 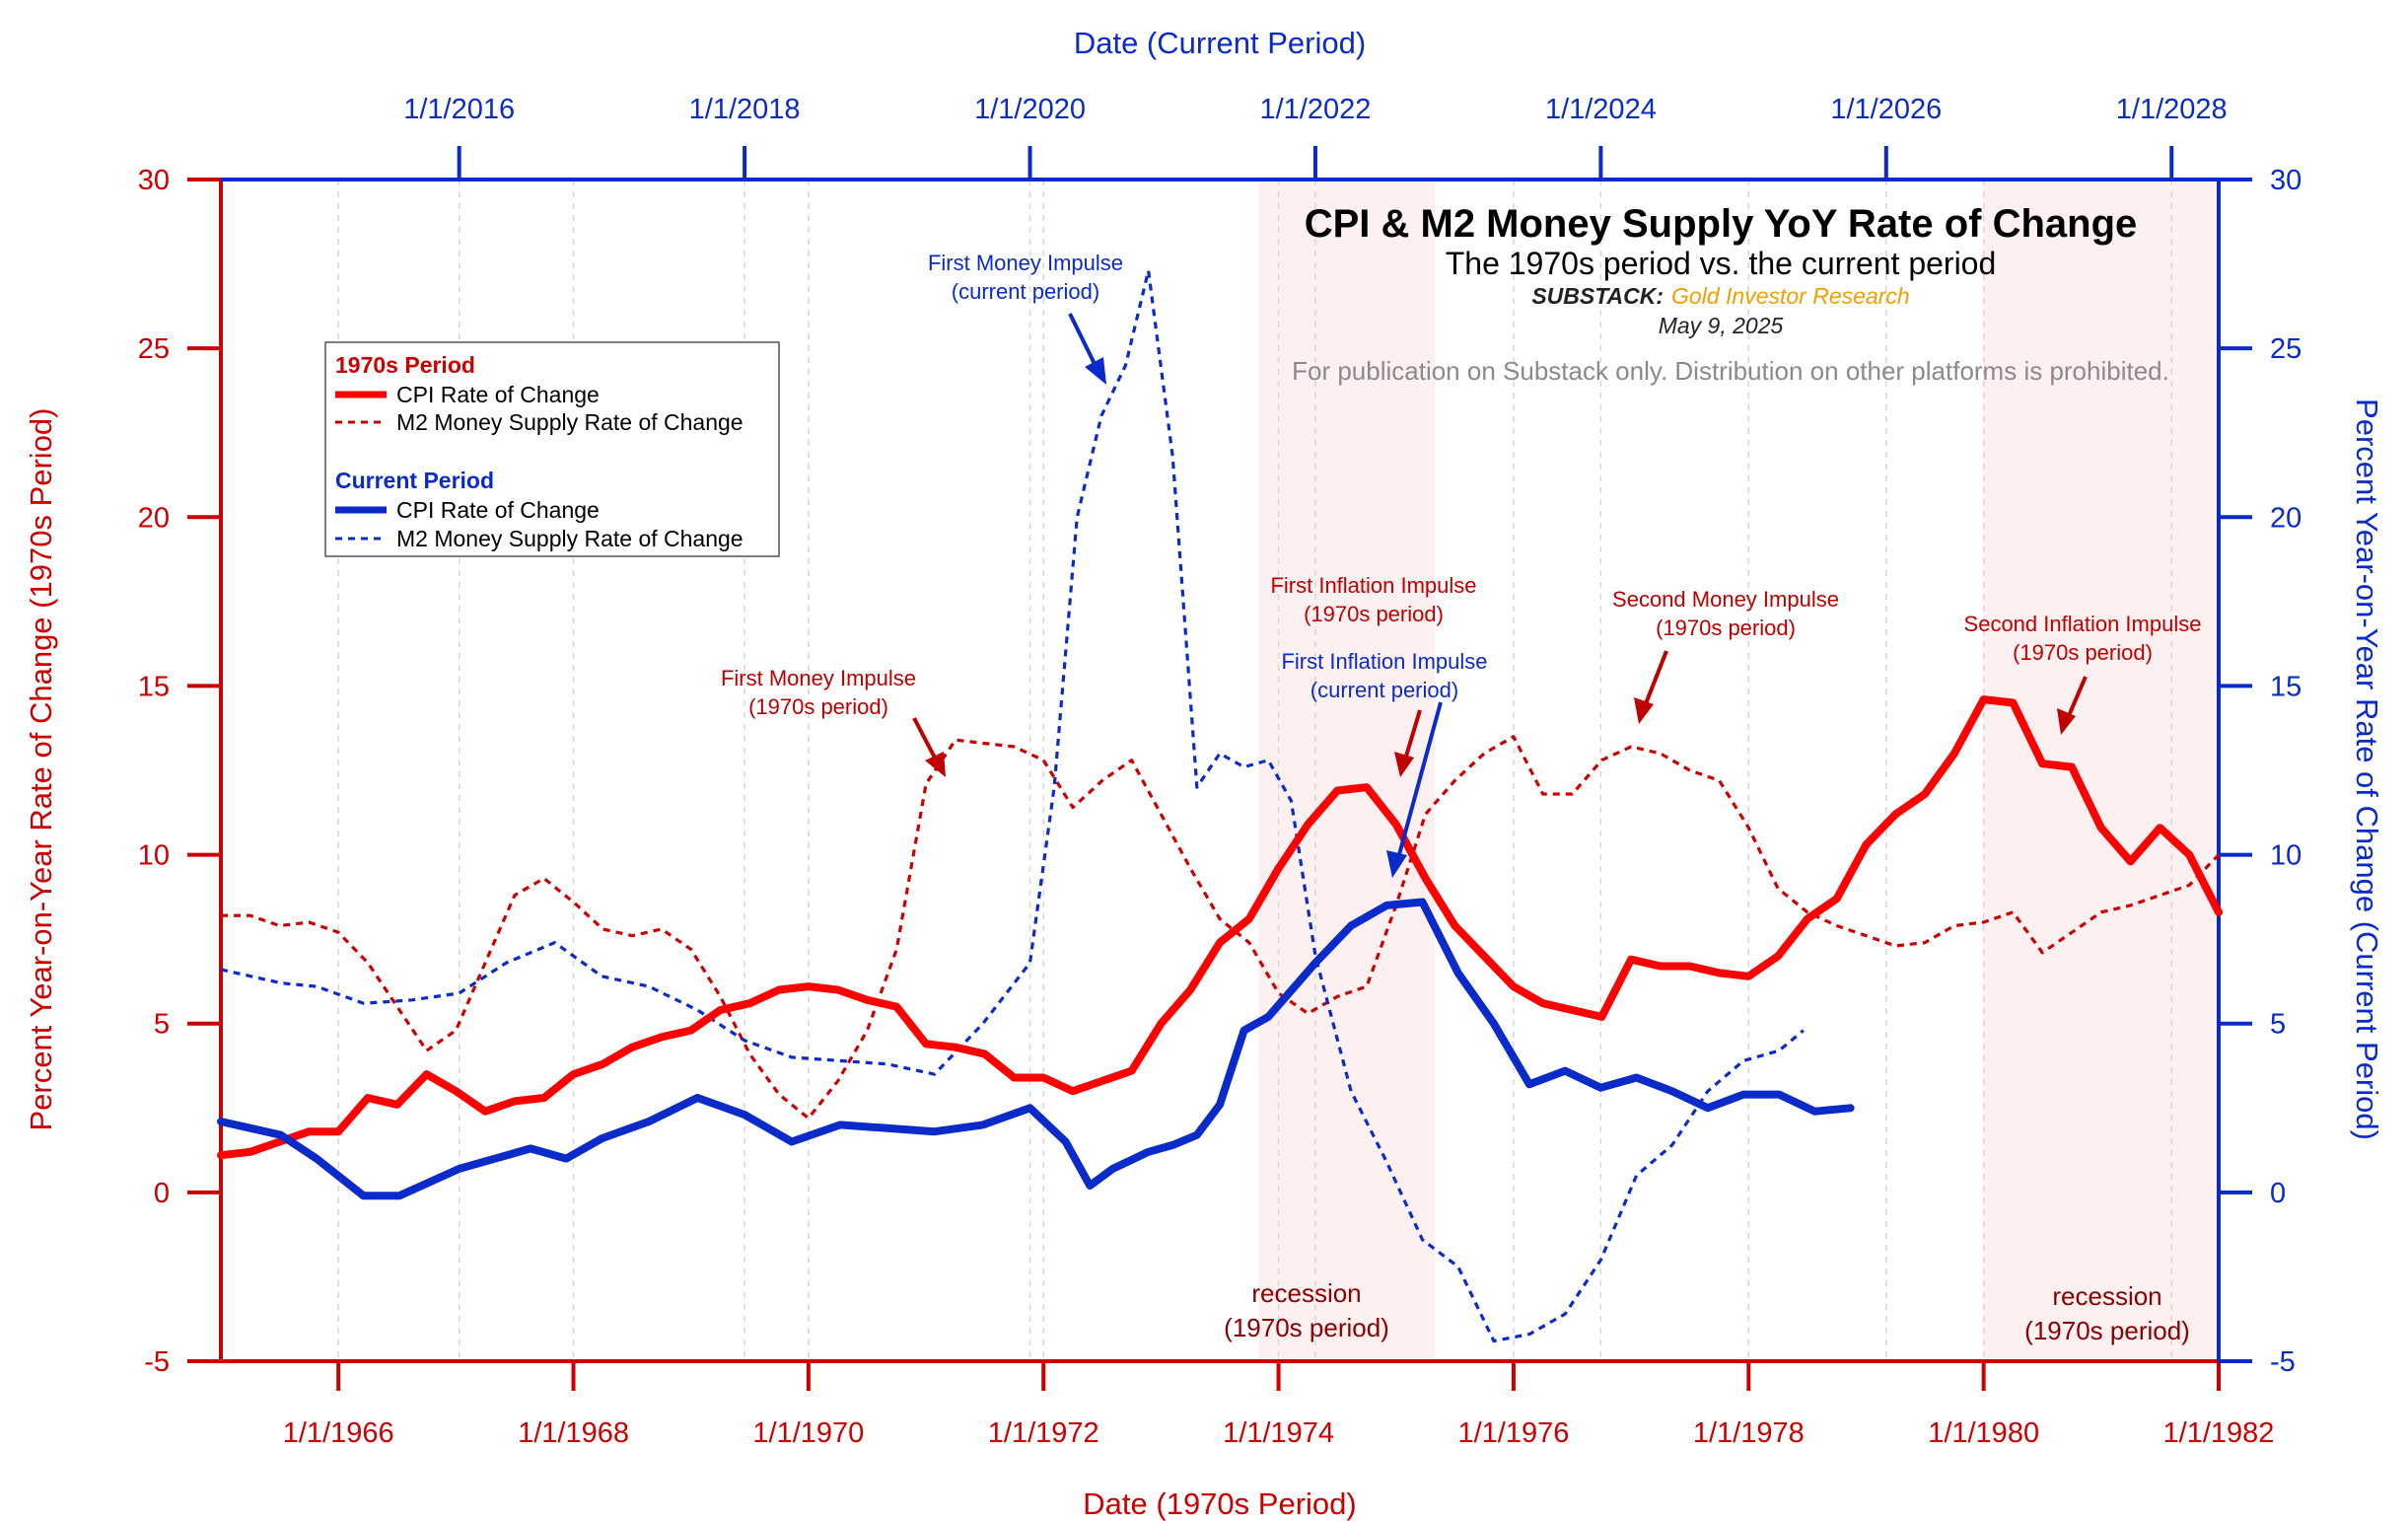 I want to click on bottom-tick-label: 1/1/1982, so click(x=2219, y=1433).